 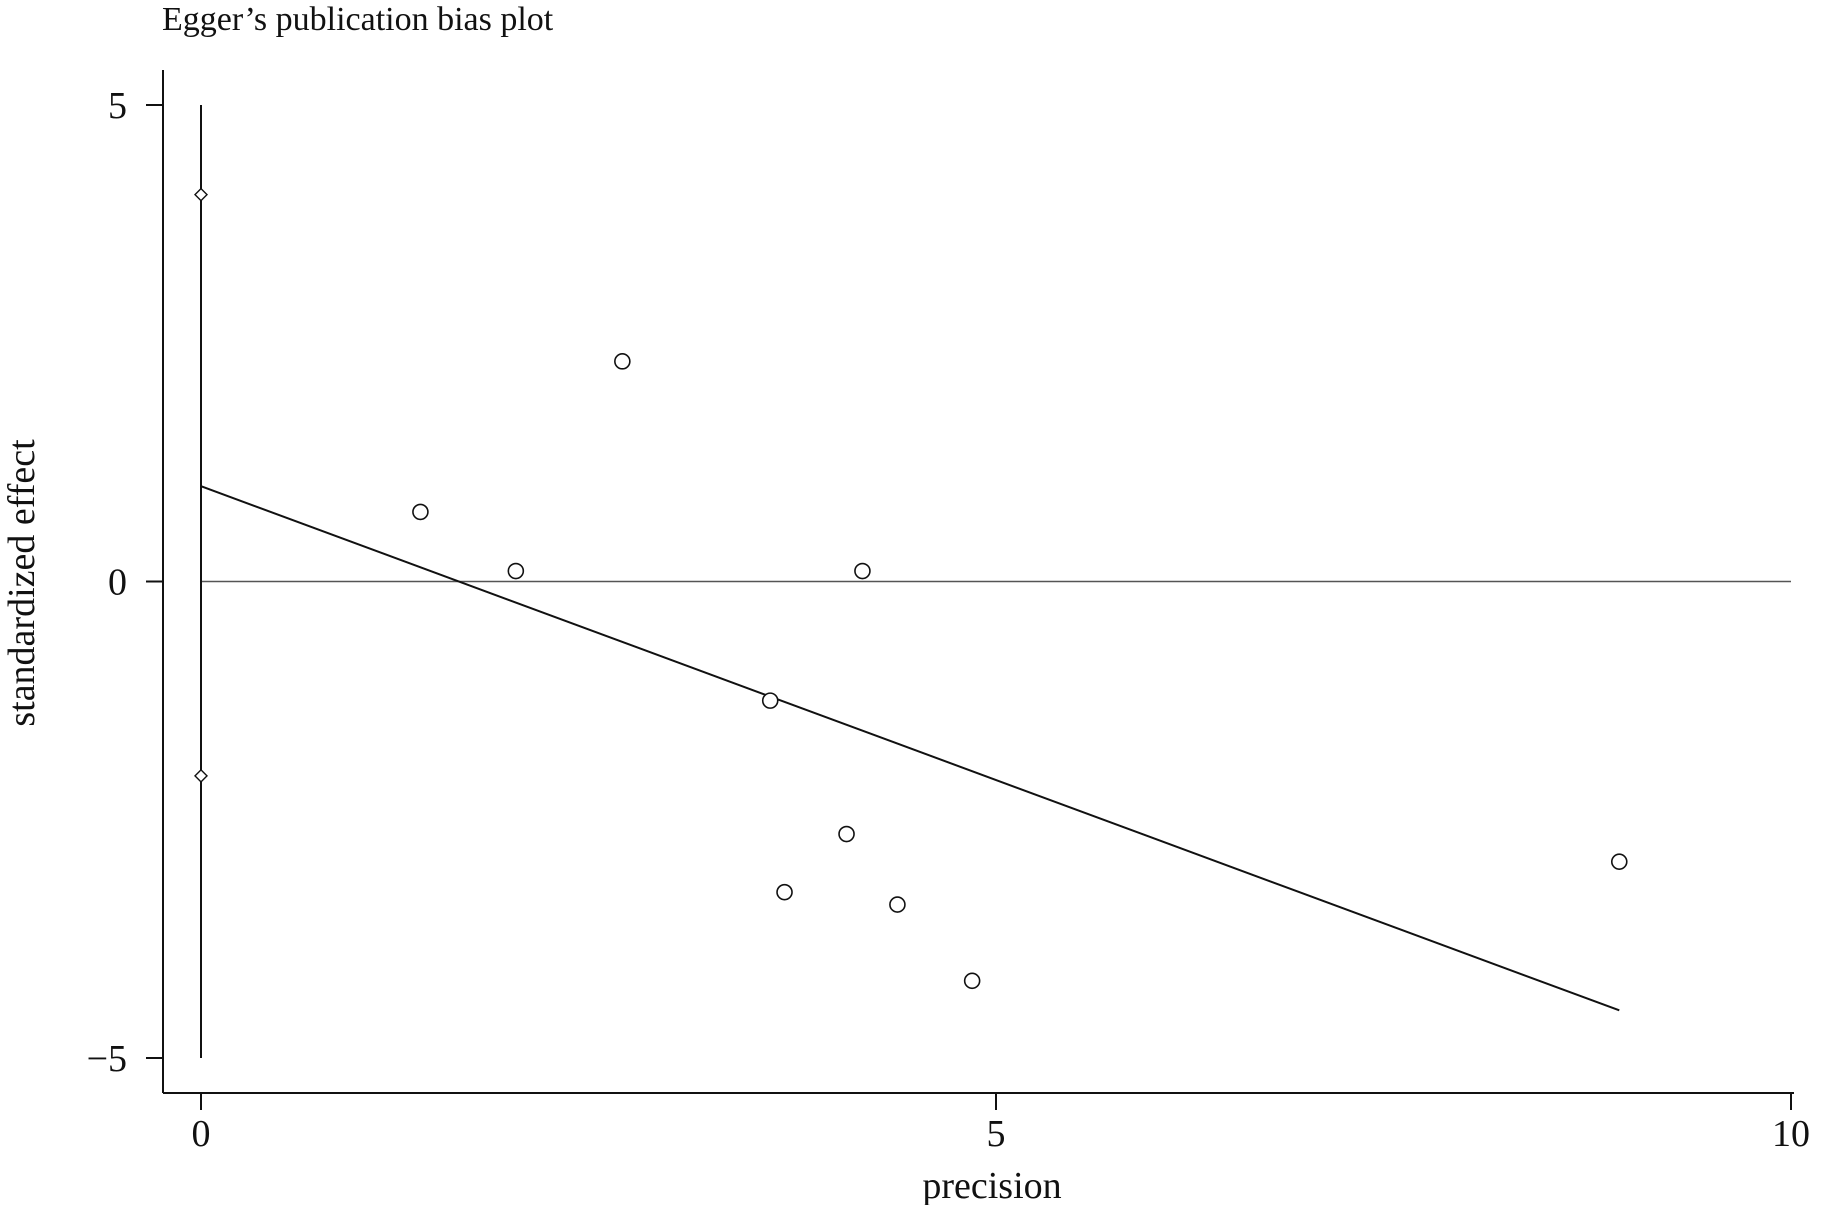 What do you see at coordinates (22, 583) in the screenshot?
I see `y-axis-label: standardized effect` at bounding box center [22, 583].